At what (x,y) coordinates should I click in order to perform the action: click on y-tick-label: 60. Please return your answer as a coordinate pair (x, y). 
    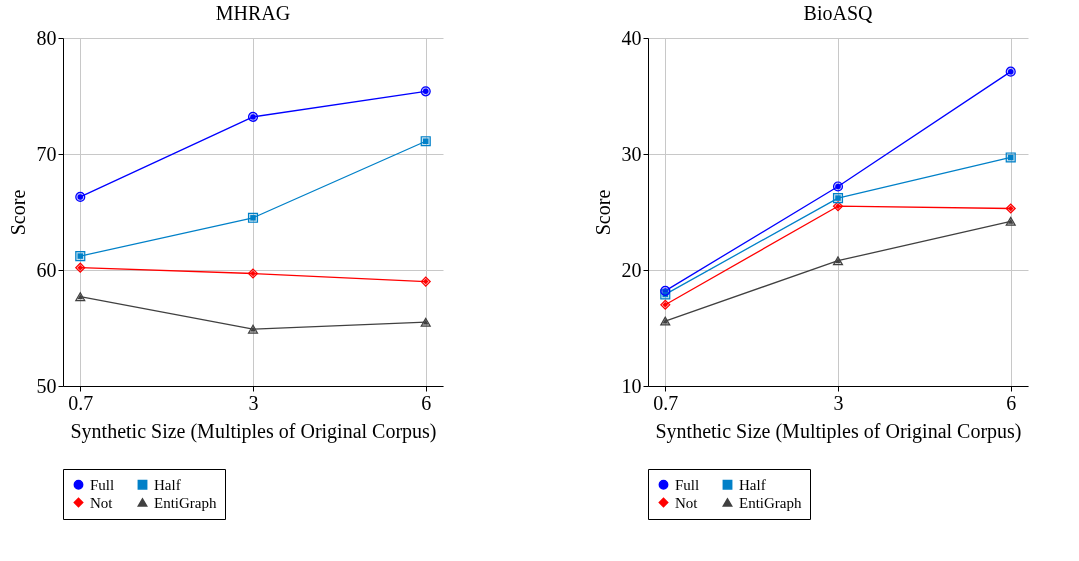
    Looking at the image, I should click on (46, 269).